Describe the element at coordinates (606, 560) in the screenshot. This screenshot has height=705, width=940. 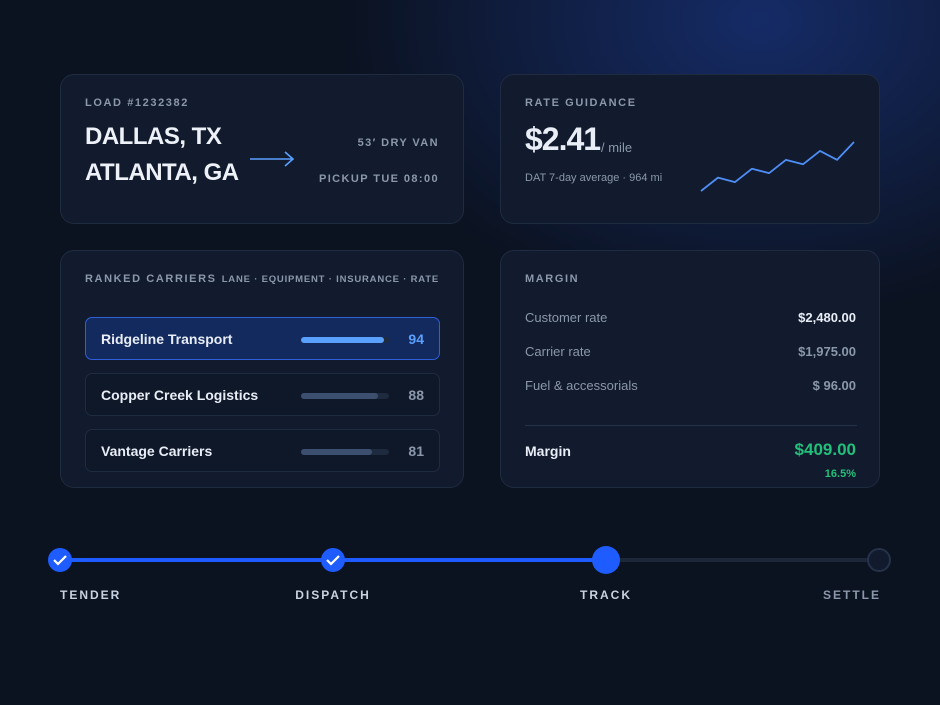
I see `step-current` at that location.